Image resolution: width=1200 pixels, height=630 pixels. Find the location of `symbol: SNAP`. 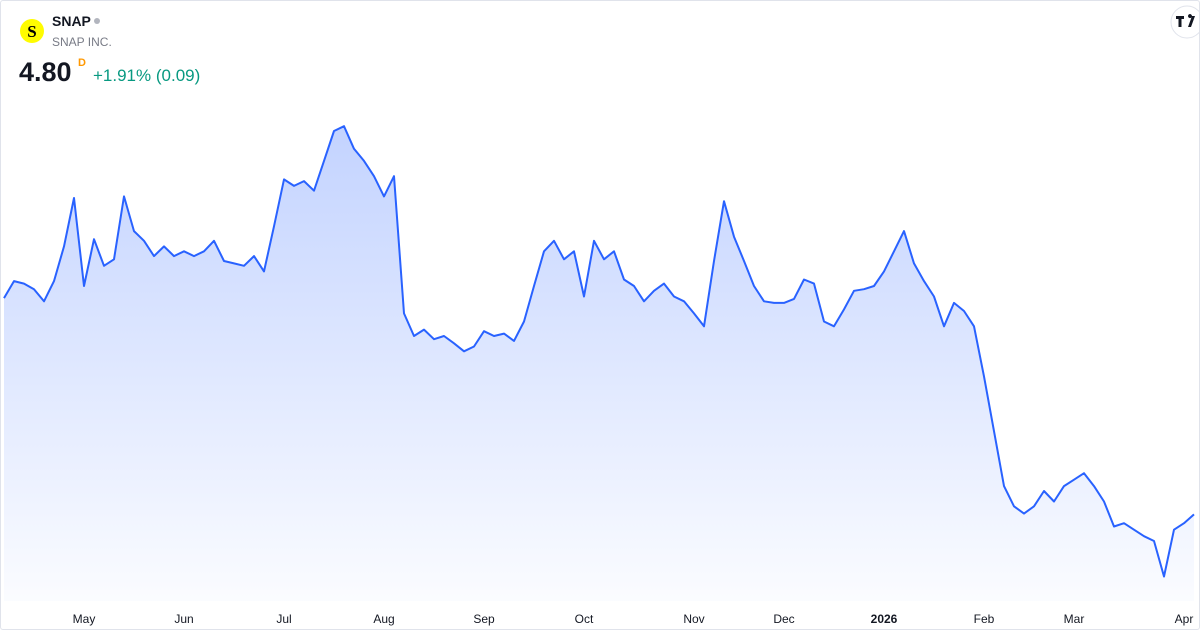

symbol: SNAP is located at coordinates (71, 21).